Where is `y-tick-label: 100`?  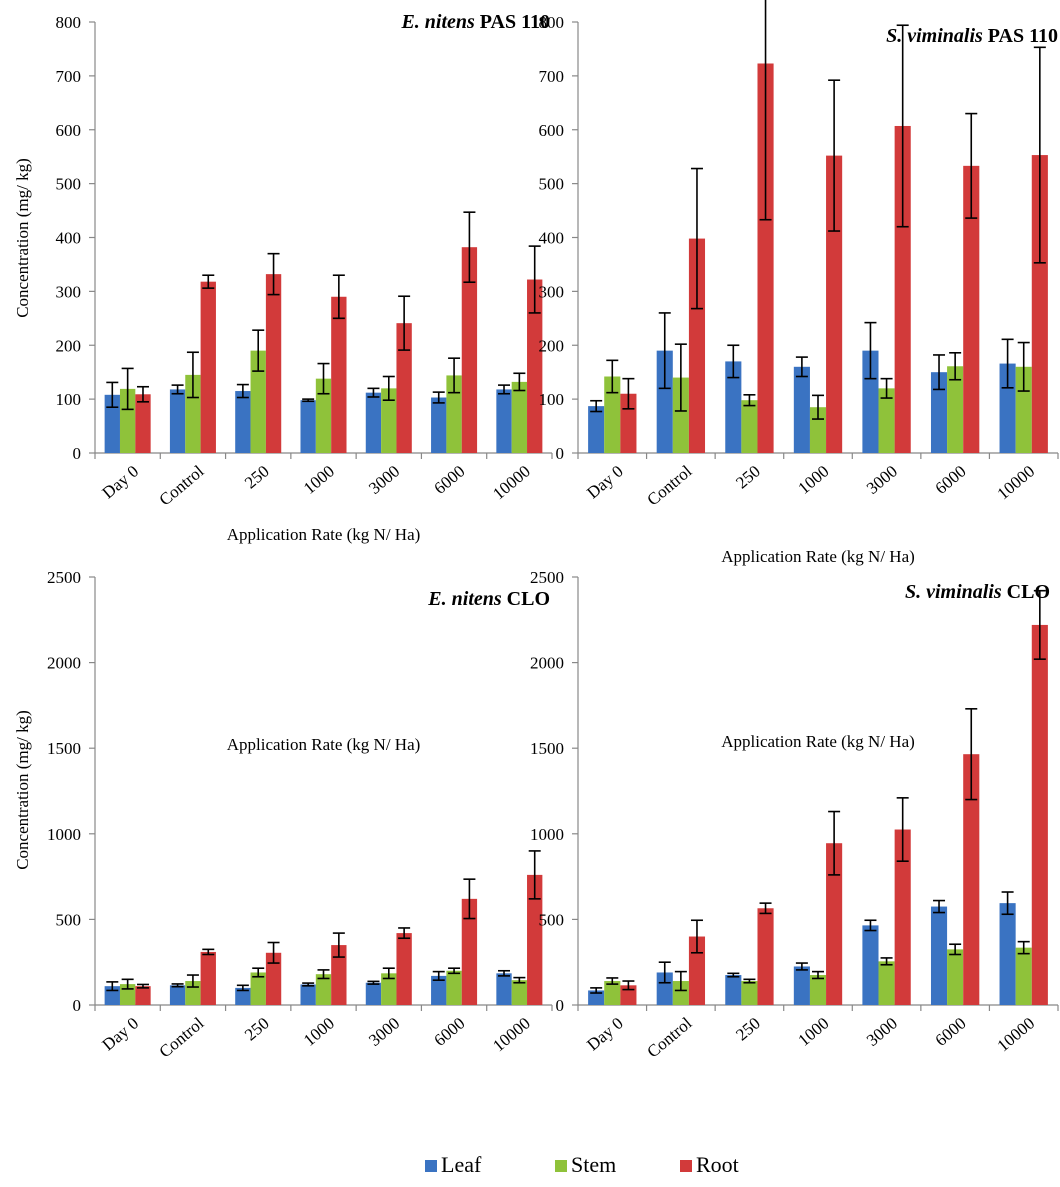
y-tick-label: 100 is located at coordinates (69, 399).